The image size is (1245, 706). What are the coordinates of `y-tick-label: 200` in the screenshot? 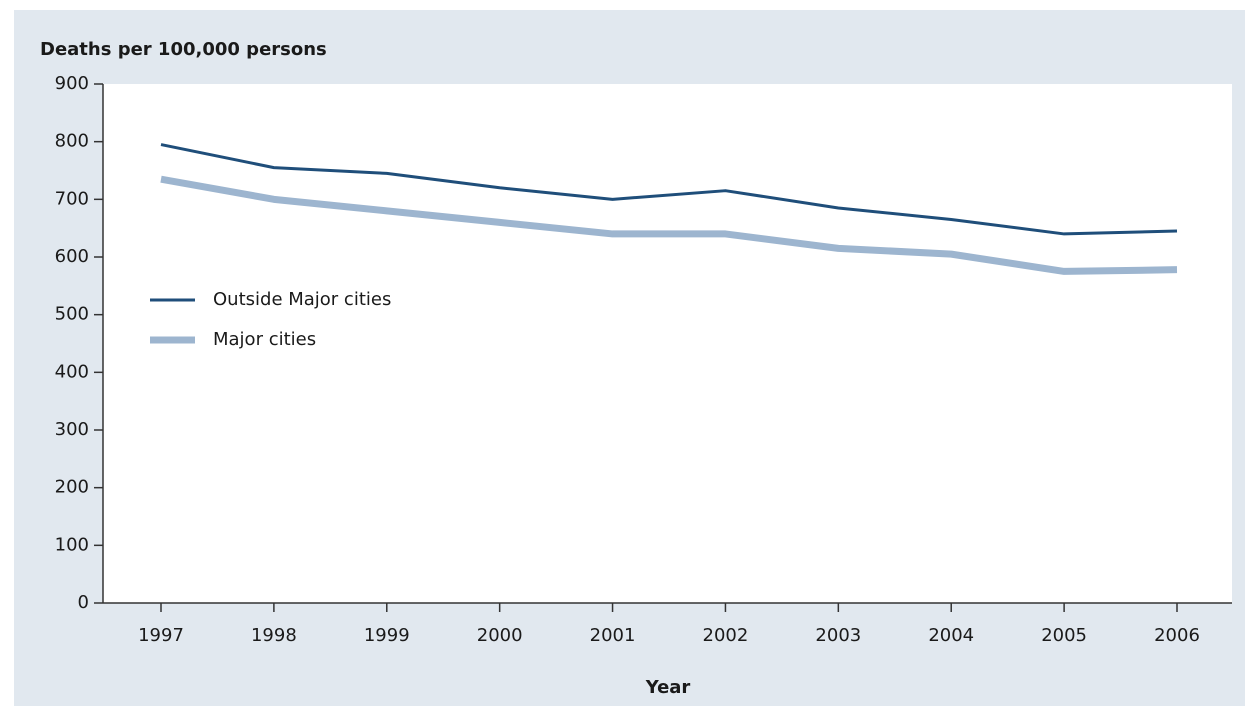 It's located at (72, 487).